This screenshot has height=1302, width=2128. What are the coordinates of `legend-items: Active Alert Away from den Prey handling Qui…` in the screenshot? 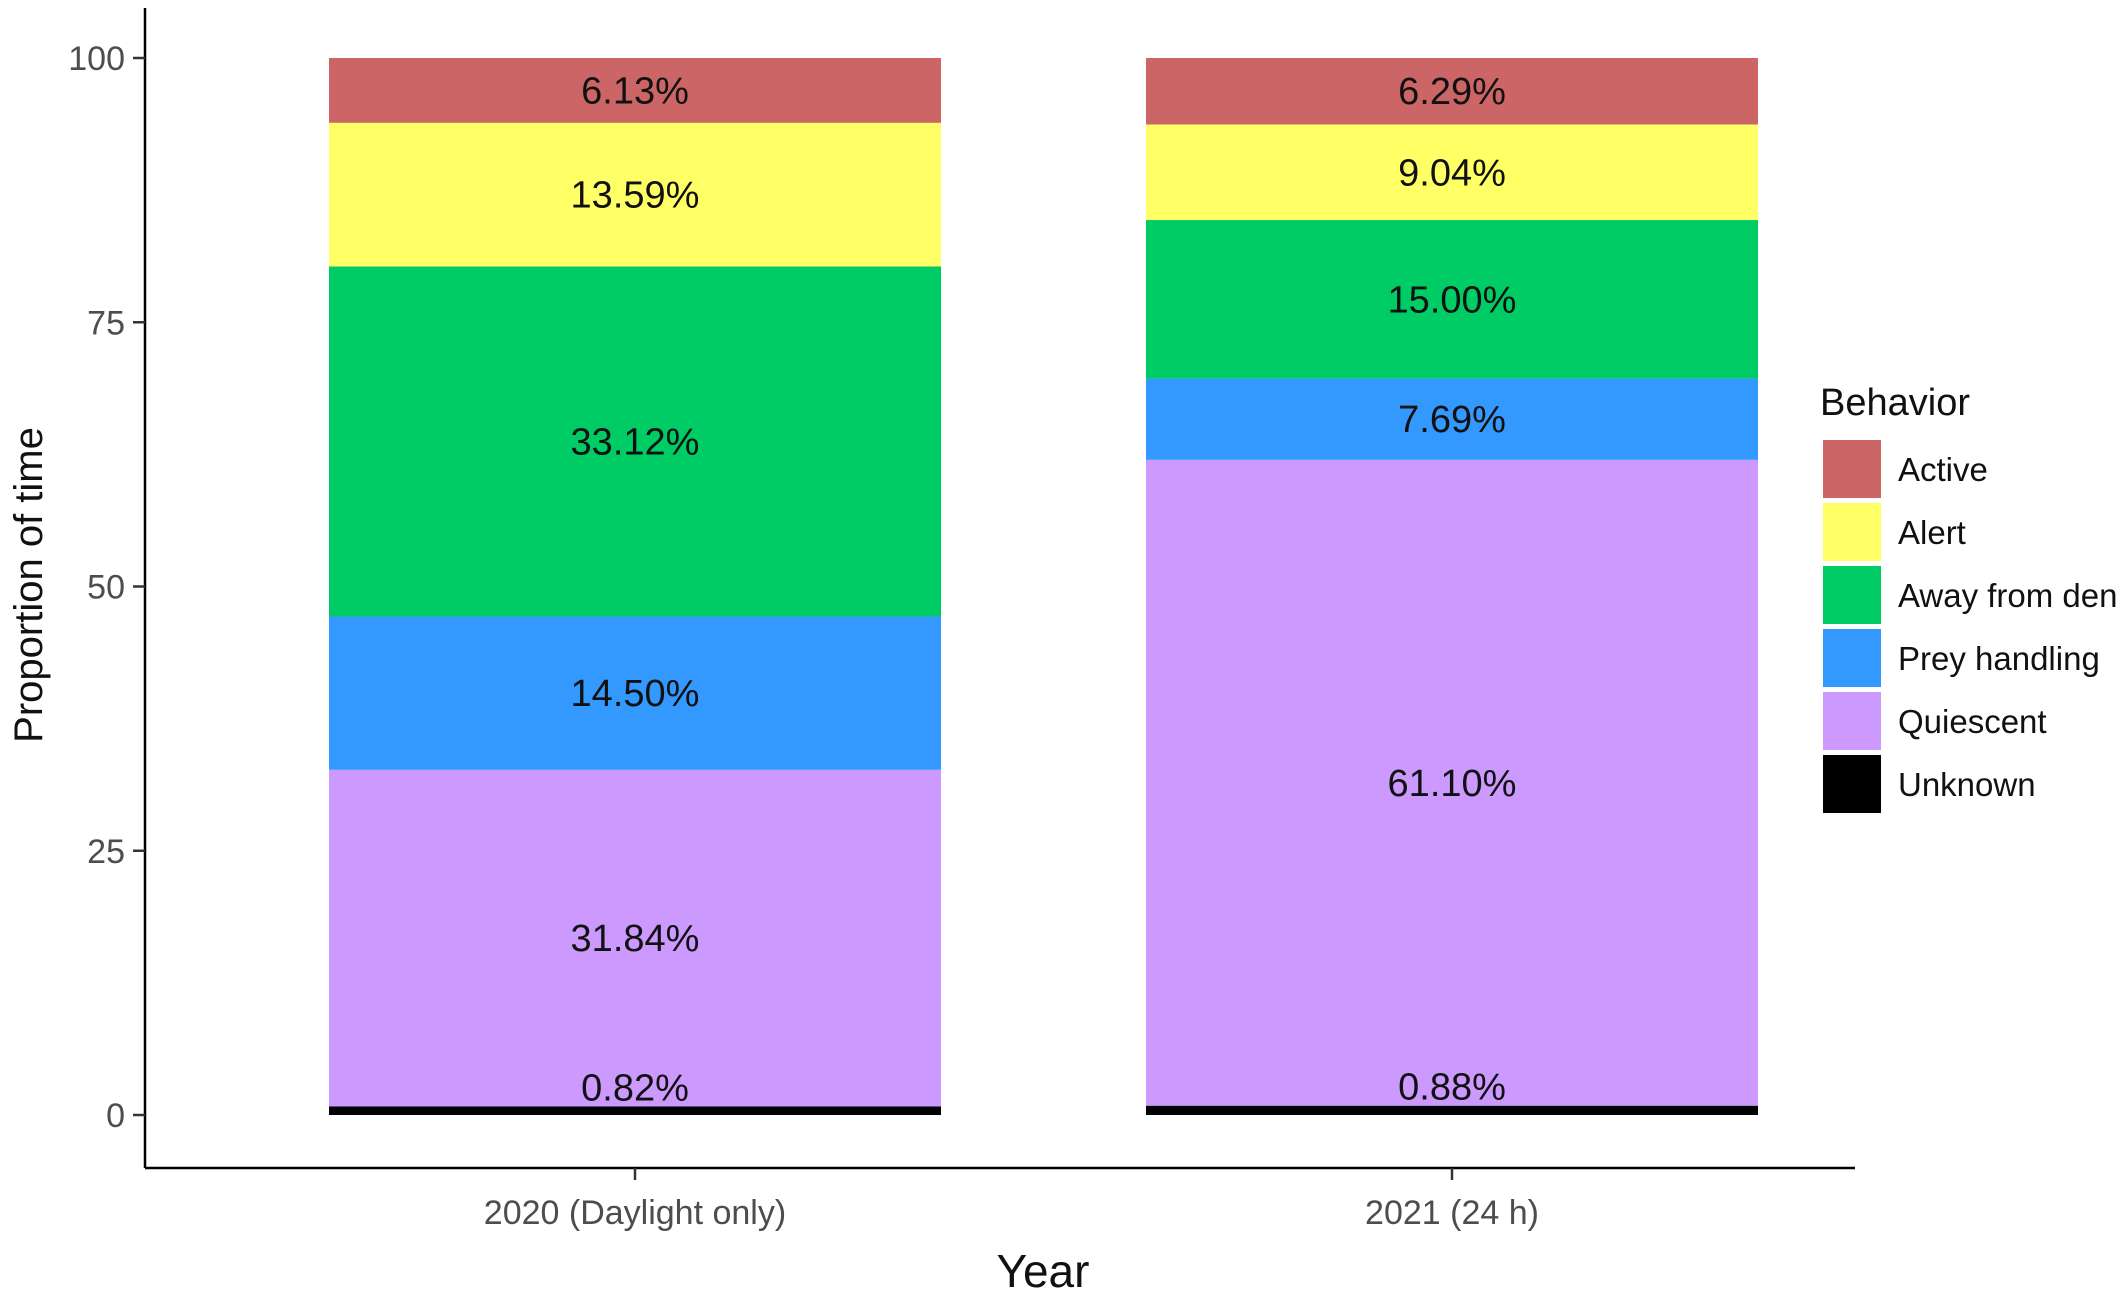 It's located at (1970, 626).